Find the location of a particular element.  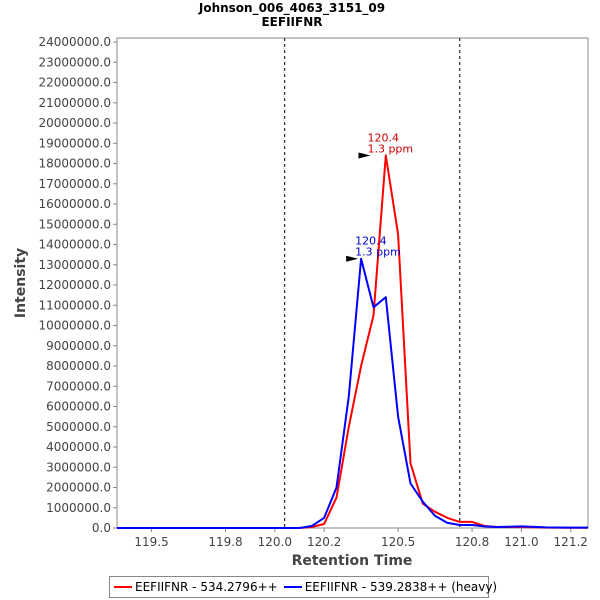

x-tick-label: 121.0 is located at coordinates (521, 542).